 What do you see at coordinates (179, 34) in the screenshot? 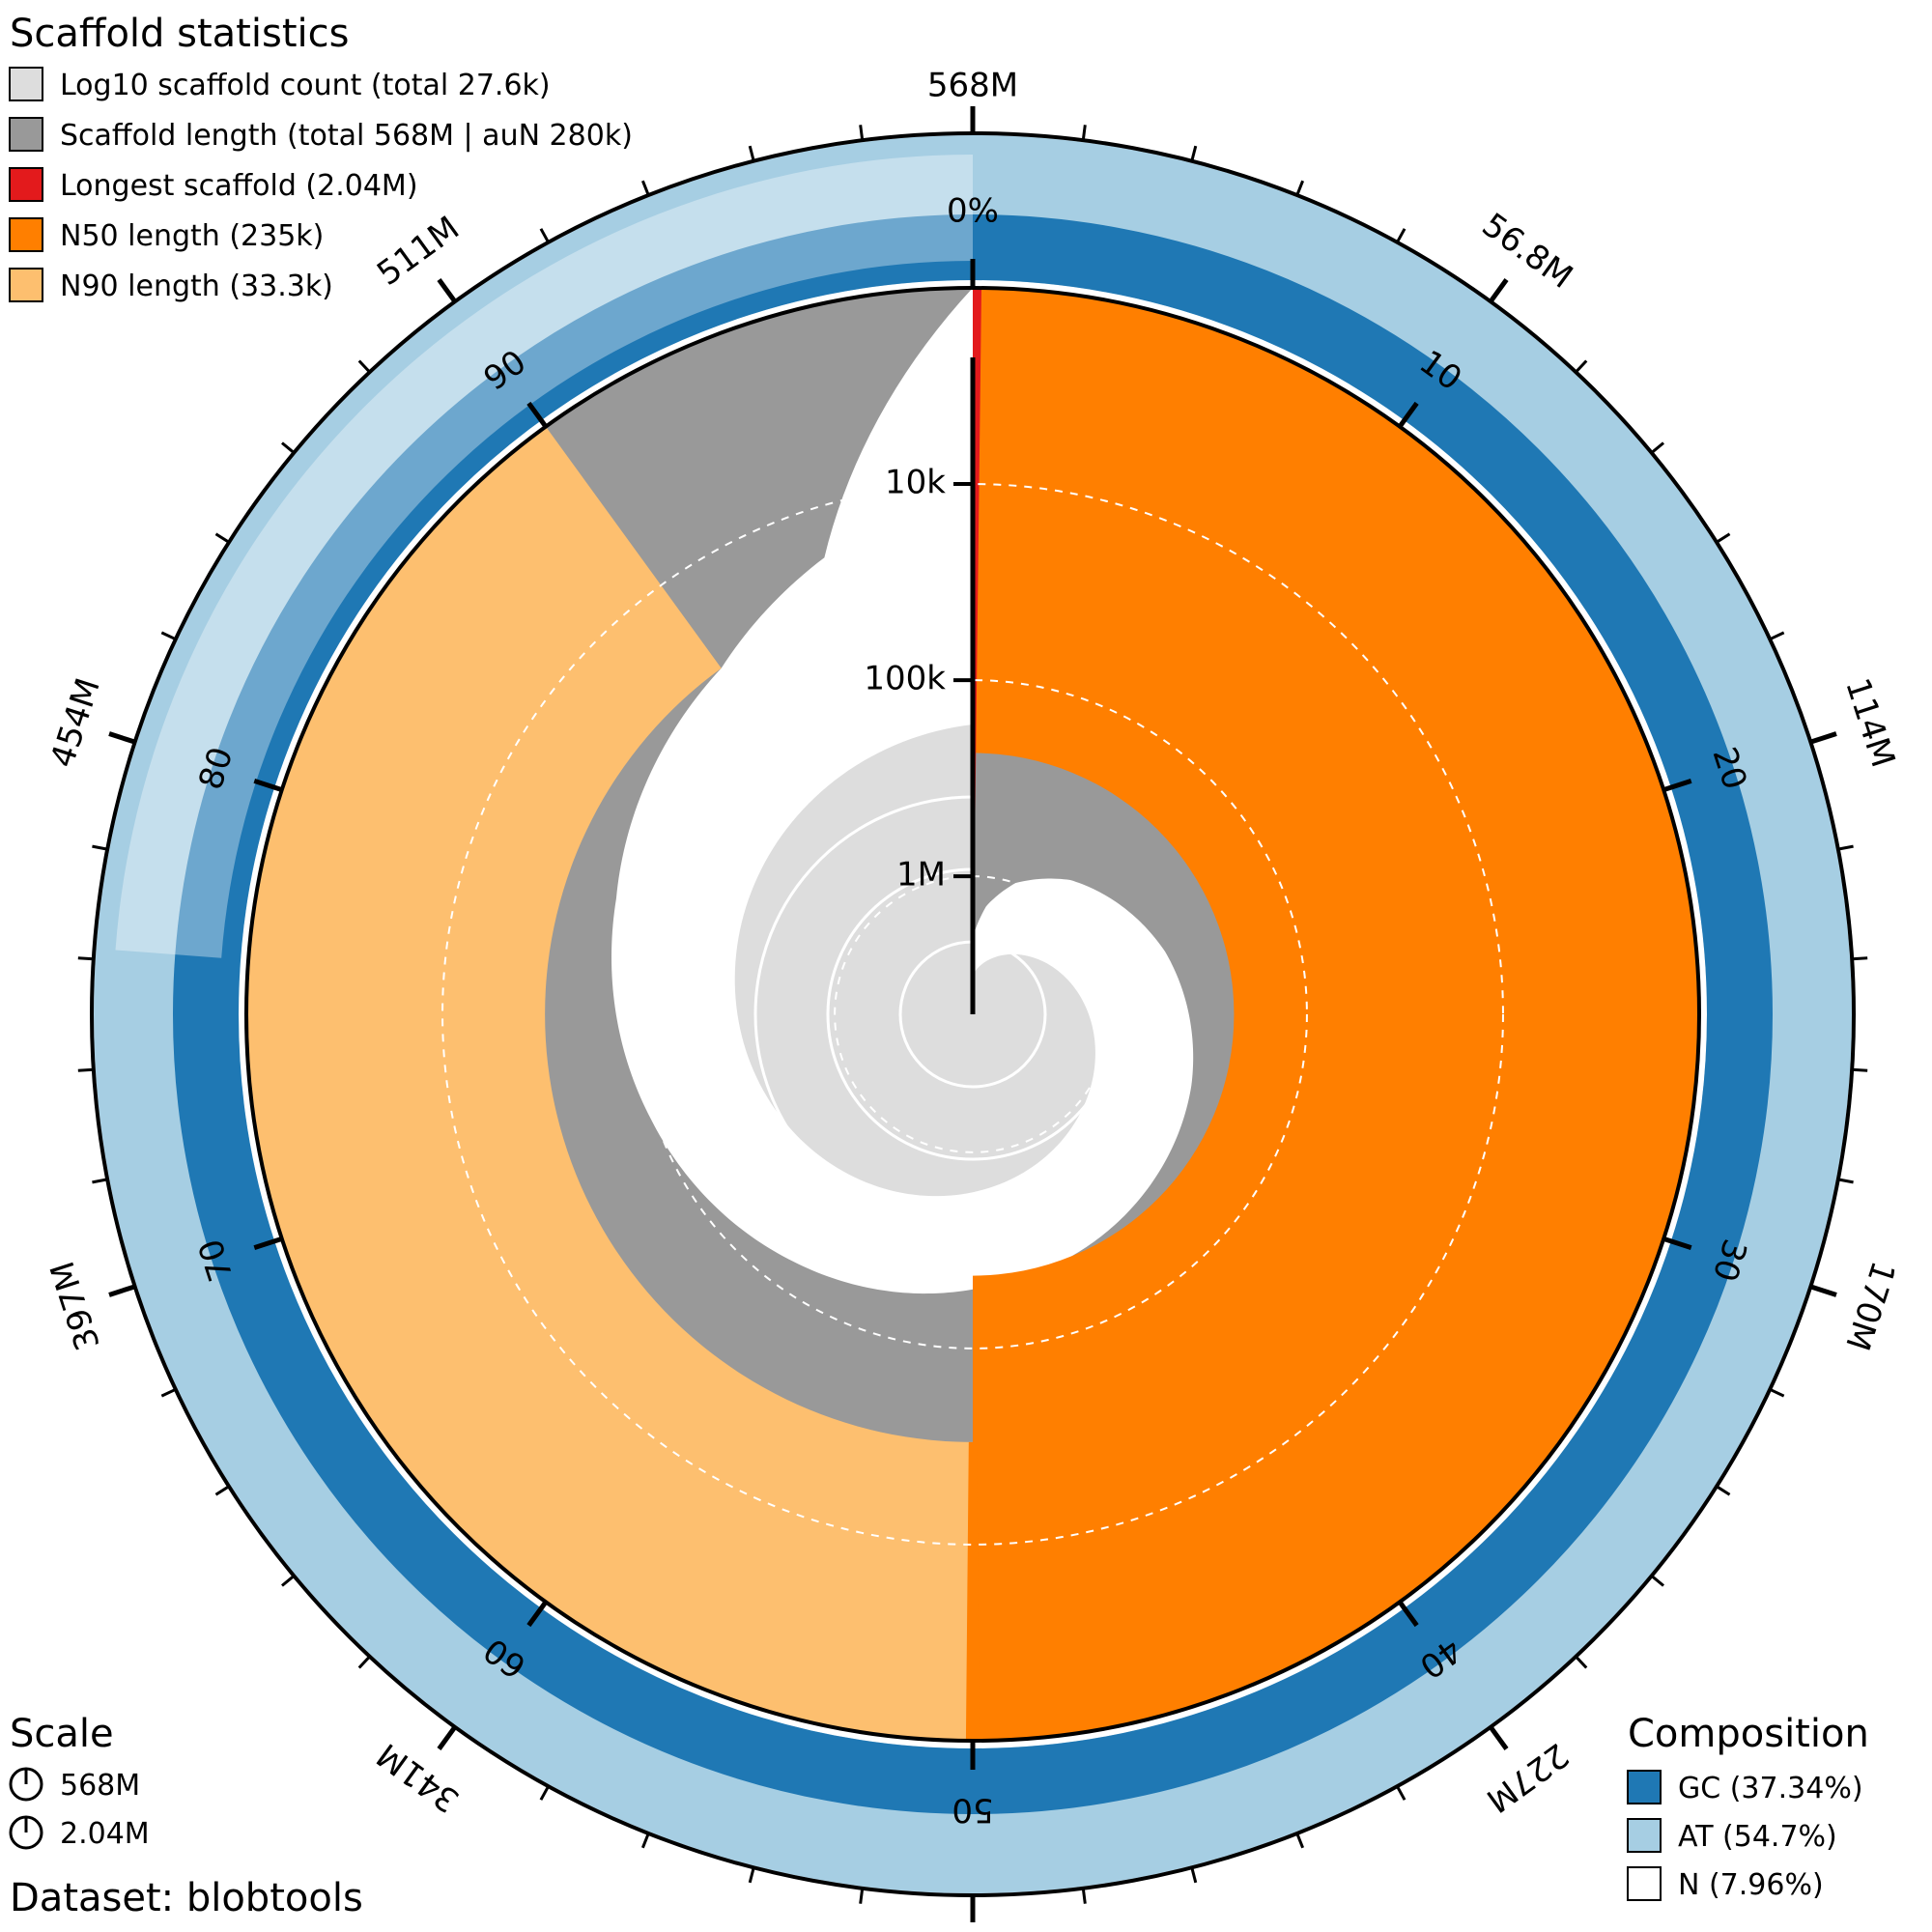
I see `legend-title: Scaffold statistics` at bounding box center [179, 34].